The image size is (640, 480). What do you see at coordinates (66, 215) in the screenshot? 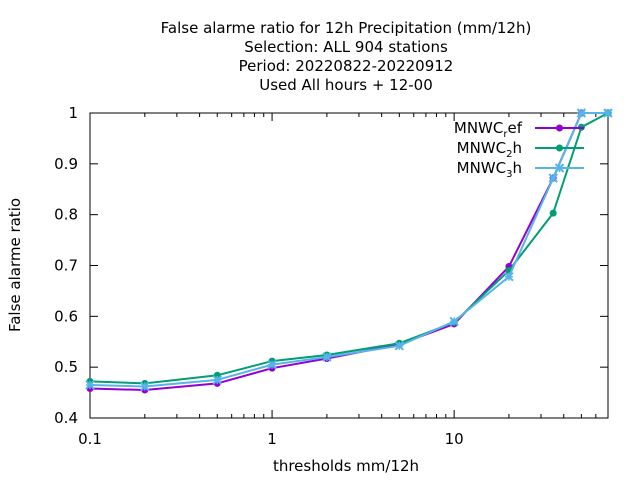
I see `y-tick-label: 0.8` at bounding box center [66, 215].